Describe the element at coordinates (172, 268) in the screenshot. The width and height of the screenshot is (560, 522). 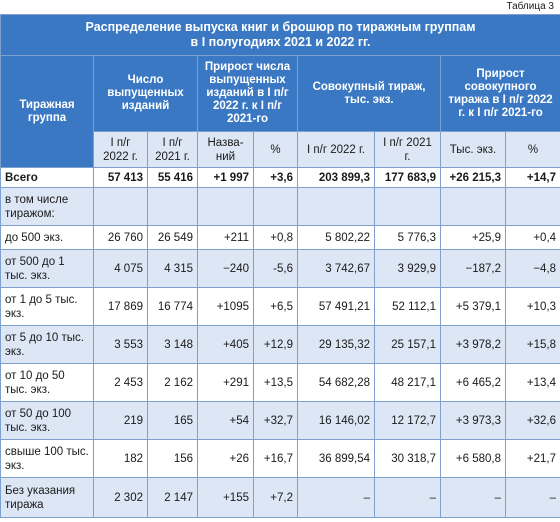
I see `cell-issued-2021: 4 315` at that location.